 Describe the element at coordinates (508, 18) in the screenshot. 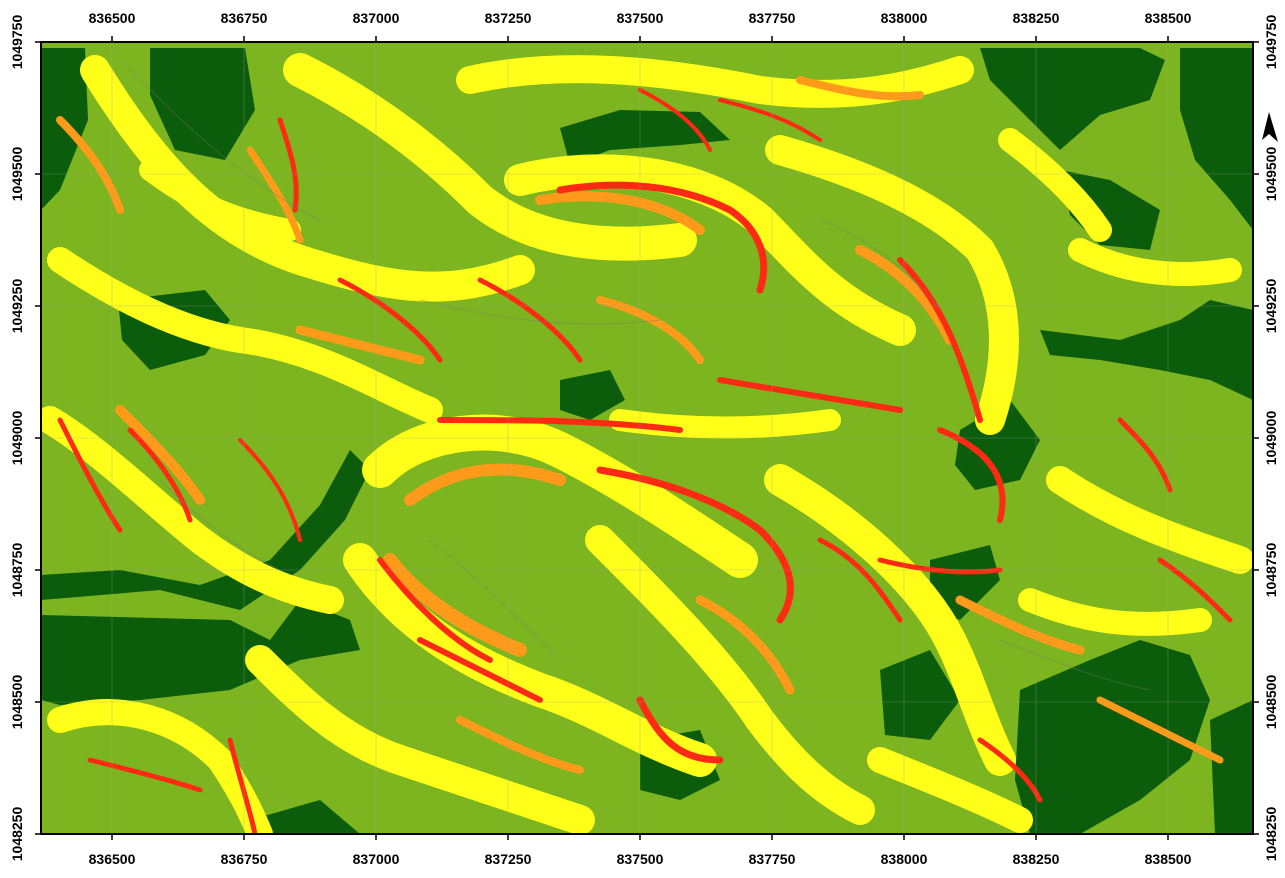

I see `x-tick-top-4: 837250` at that location.